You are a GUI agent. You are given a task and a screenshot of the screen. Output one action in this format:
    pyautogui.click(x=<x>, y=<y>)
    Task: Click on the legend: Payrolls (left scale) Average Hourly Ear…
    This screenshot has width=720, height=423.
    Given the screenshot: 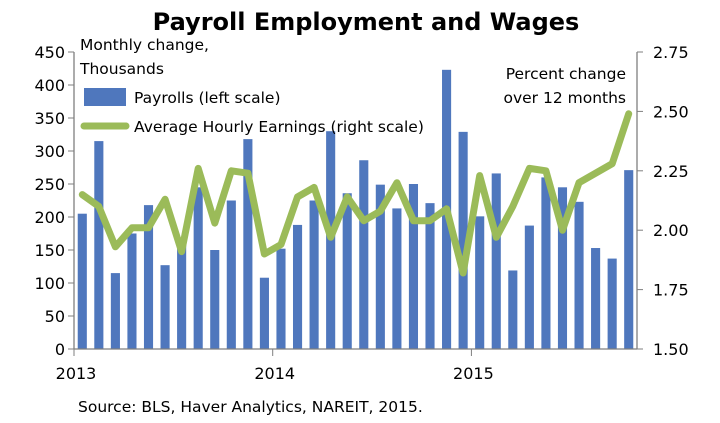 What is the action you would take?
    pyautogui.click(x=252, y=112)
    